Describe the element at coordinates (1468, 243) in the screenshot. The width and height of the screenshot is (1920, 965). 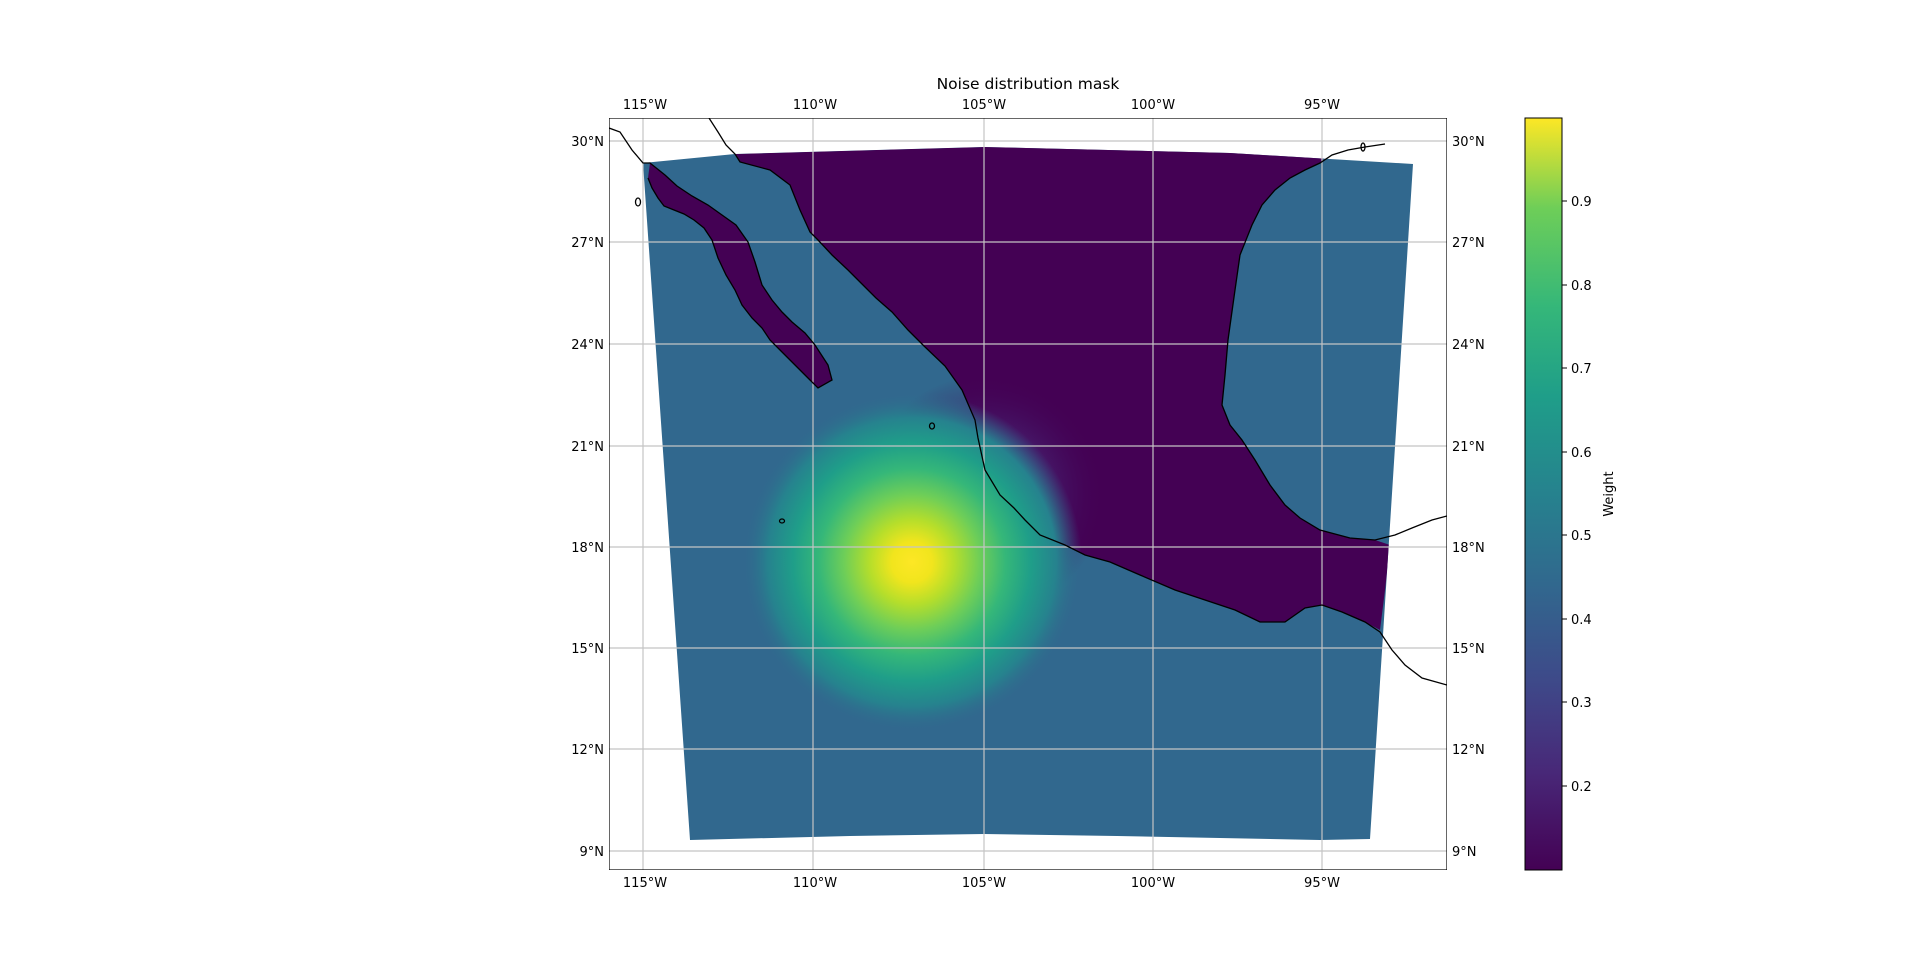
I see `lat-label-right-27: 27°N` at that location.